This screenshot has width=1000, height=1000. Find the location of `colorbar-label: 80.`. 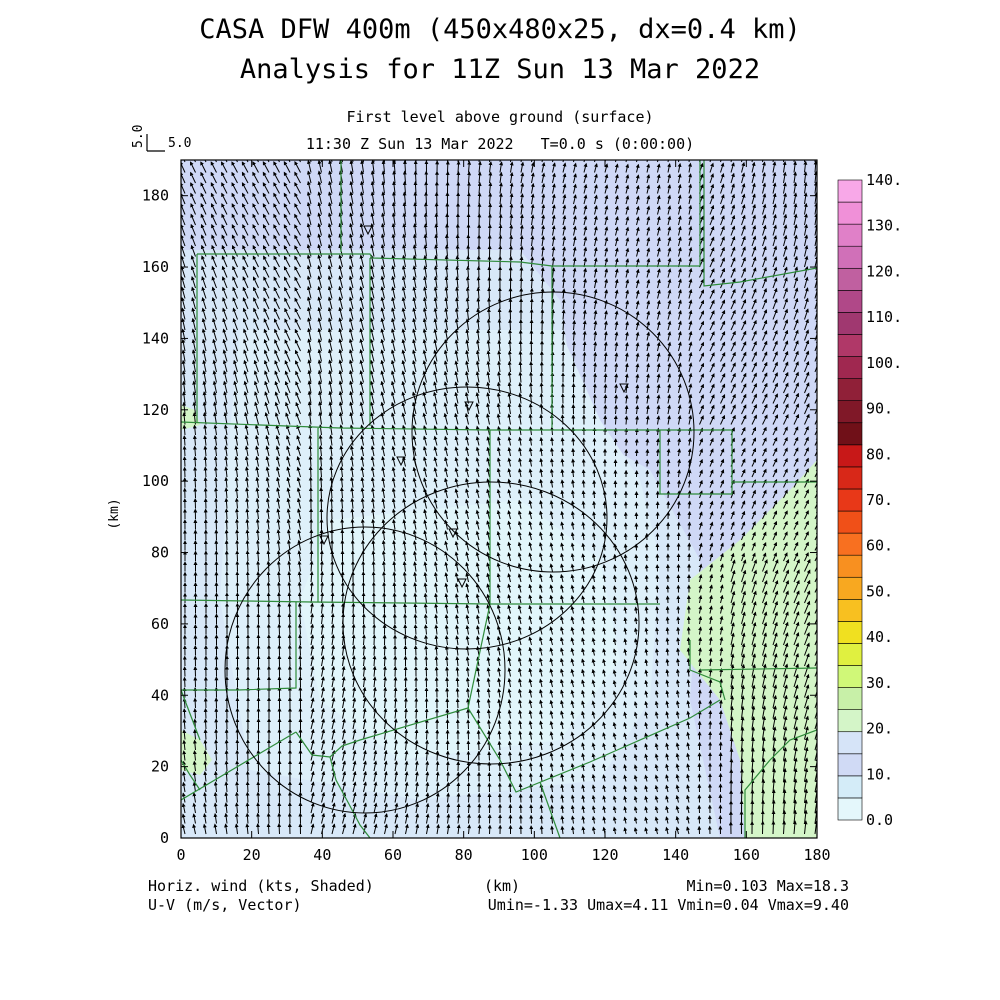

colorbar-label: 80. is located at coordinates (879, 454).